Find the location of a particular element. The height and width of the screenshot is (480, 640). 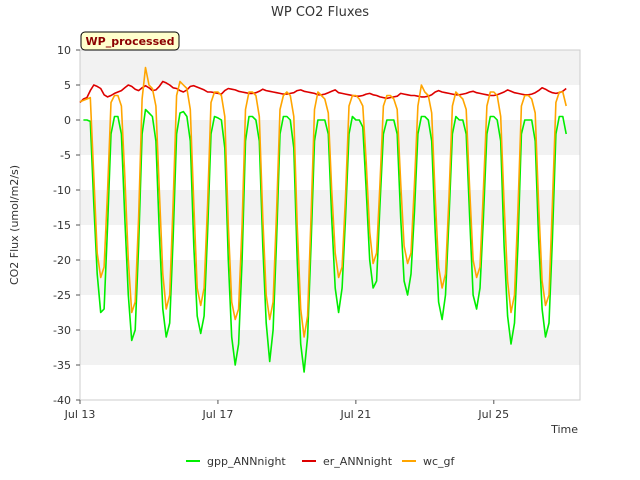

x-axis-ticks: Jul 13 Jul 17 Jul 21 Jul 25 is located at coordinates (286, 410).